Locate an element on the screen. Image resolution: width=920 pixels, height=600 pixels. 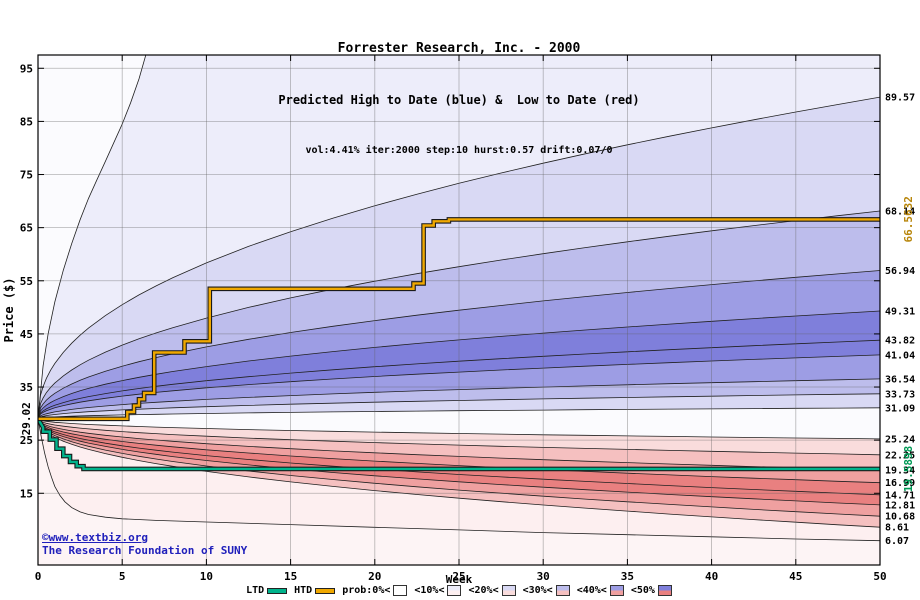
curve-end-label: 36.54 is located at coordinates (900, 379).